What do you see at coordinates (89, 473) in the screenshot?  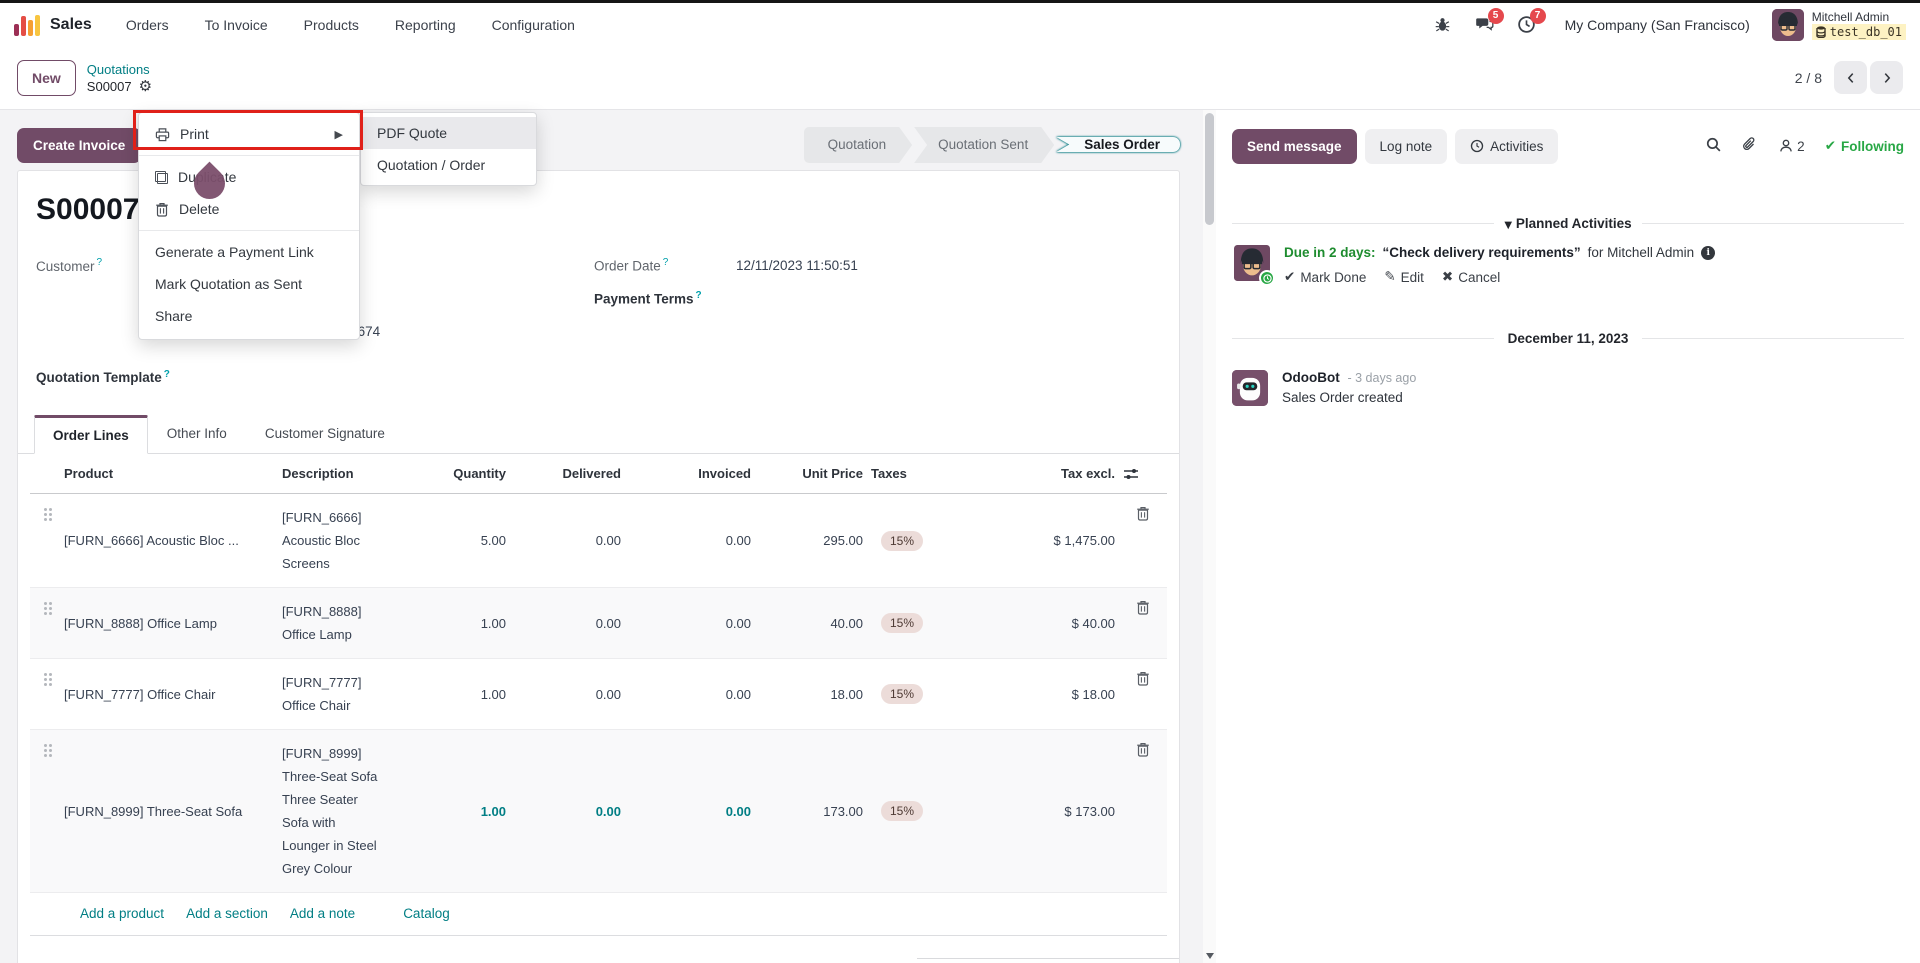 I see `col-product: Product` at bounding box center [89, 473].